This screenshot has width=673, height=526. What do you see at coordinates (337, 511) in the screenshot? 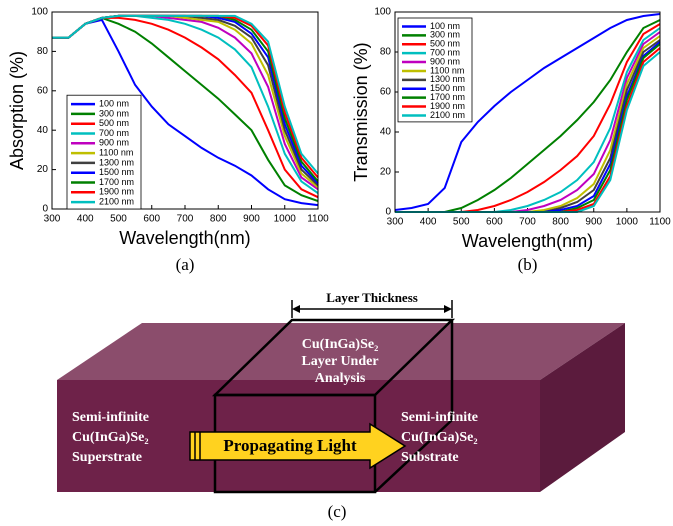
I see `caption: (c)` at bounding box center [337, 511].